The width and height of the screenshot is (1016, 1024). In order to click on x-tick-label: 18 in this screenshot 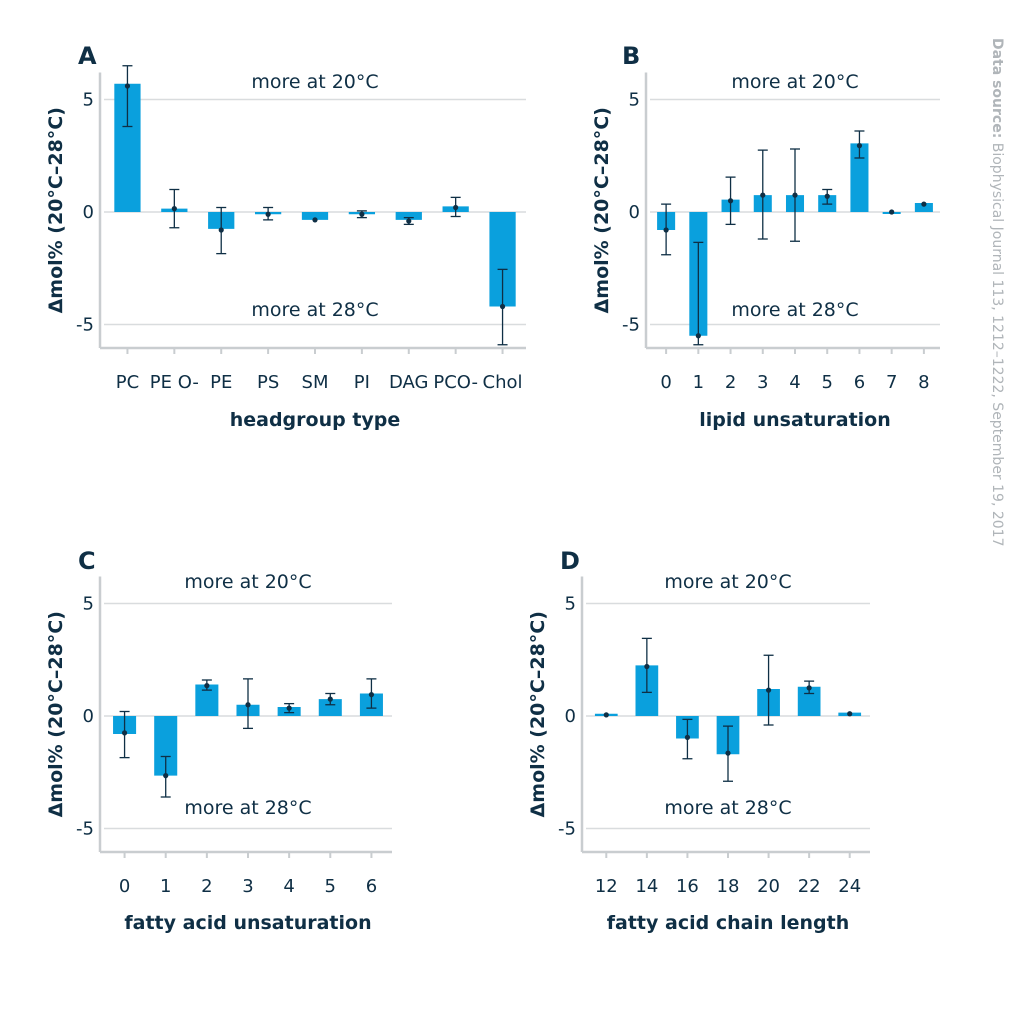, I will do `click(728, 886)`.